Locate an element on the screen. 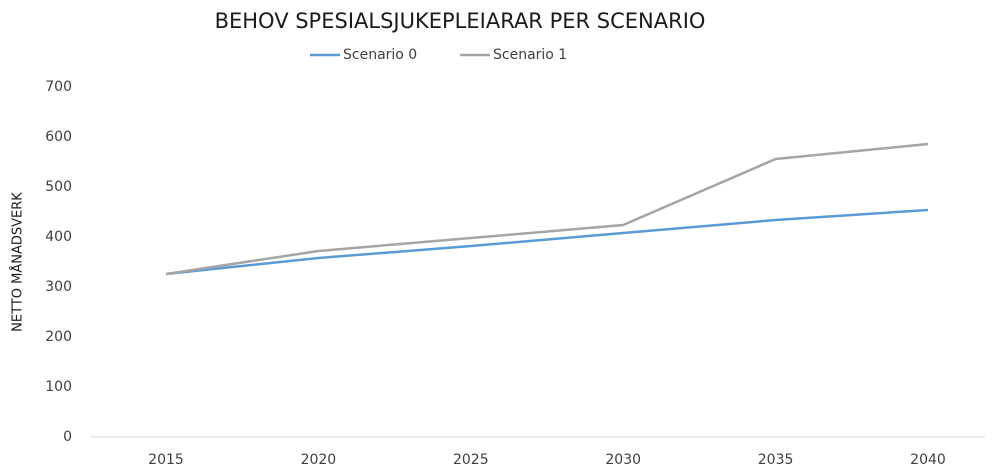  y-tick-label: 500 is located at coordinates (58, 187).